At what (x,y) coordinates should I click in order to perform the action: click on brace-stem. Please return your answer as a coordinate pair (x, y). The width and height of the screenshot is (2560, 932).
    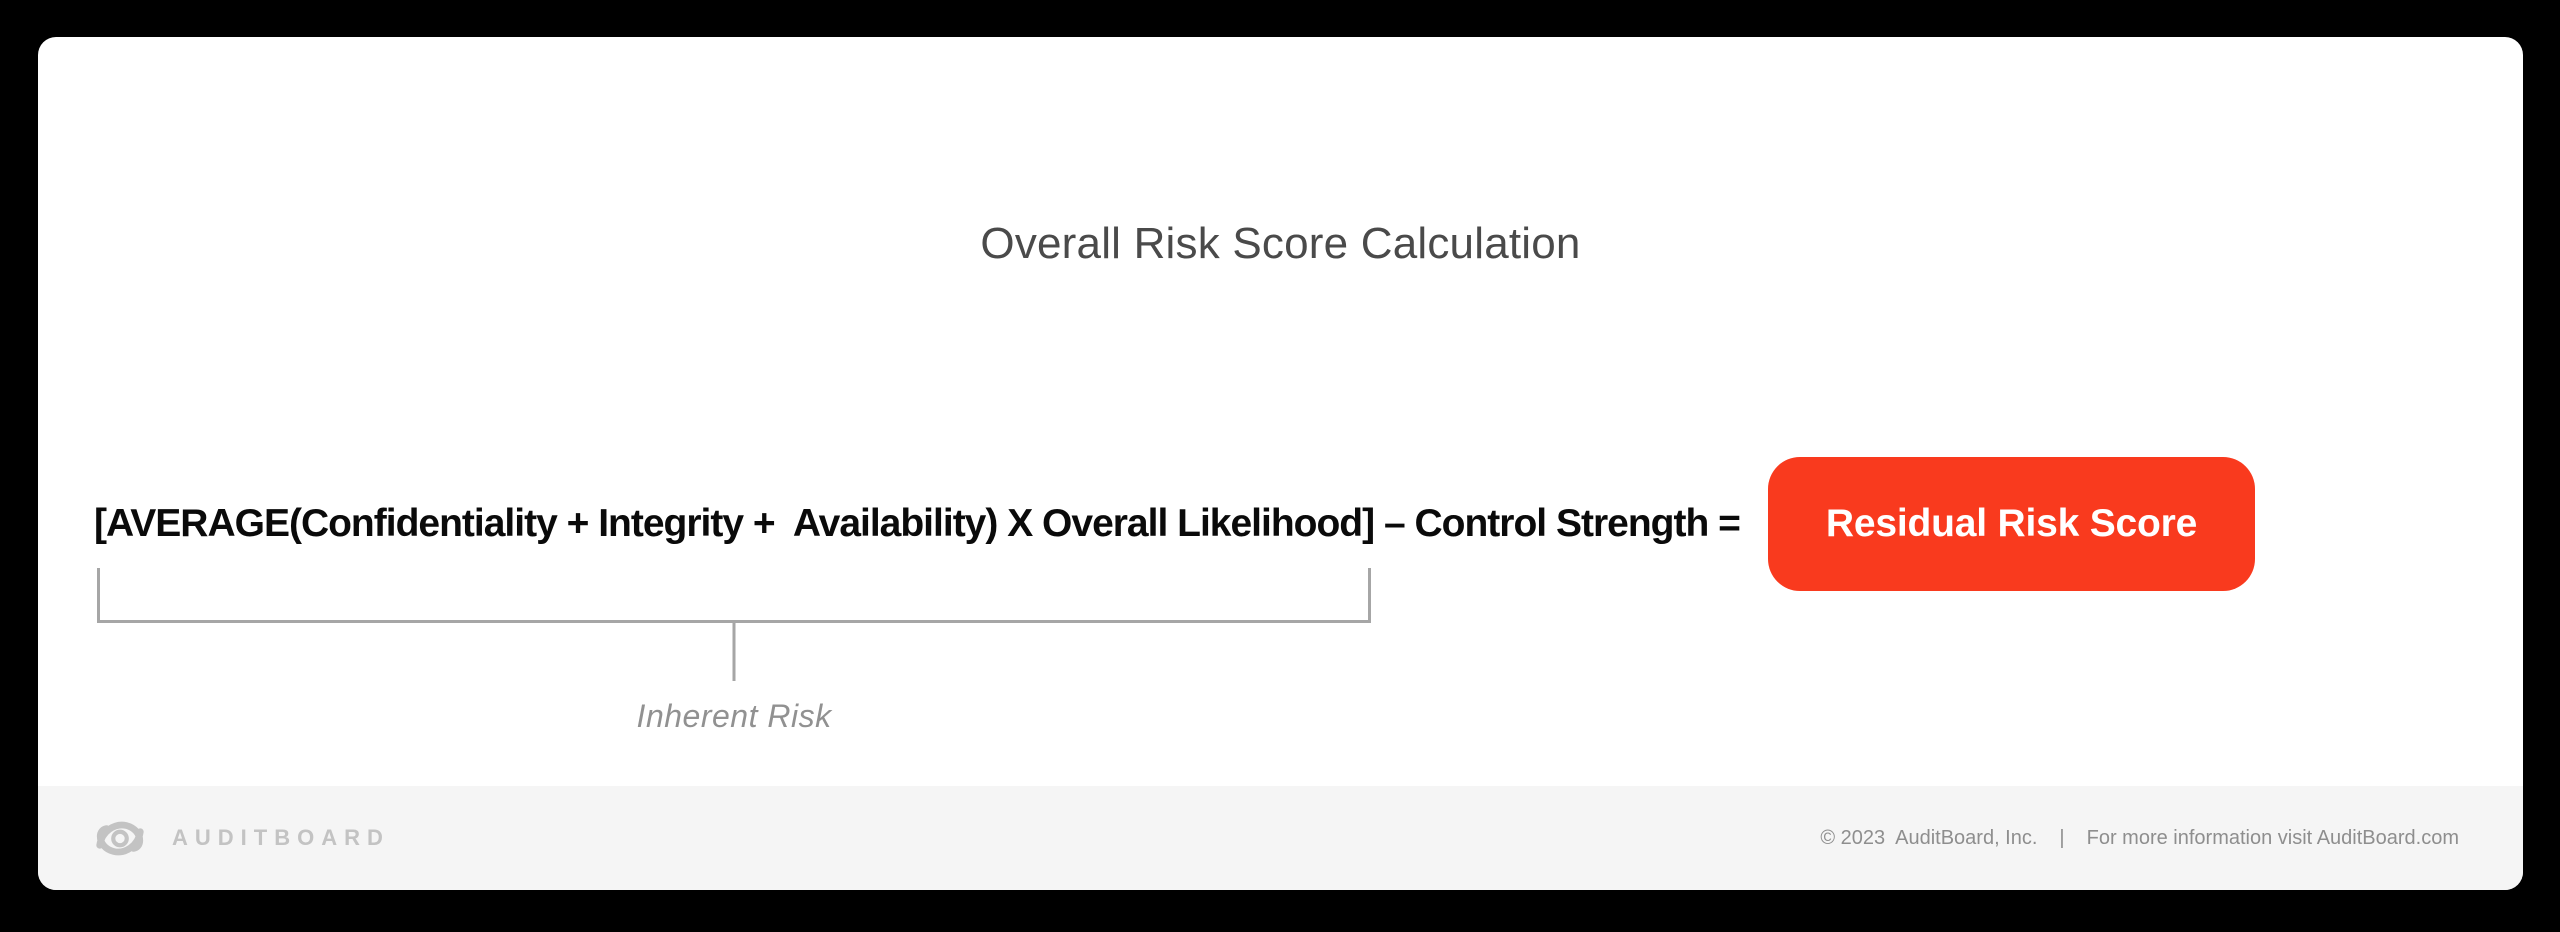
    Looking at the image, I should click on (734, 652).